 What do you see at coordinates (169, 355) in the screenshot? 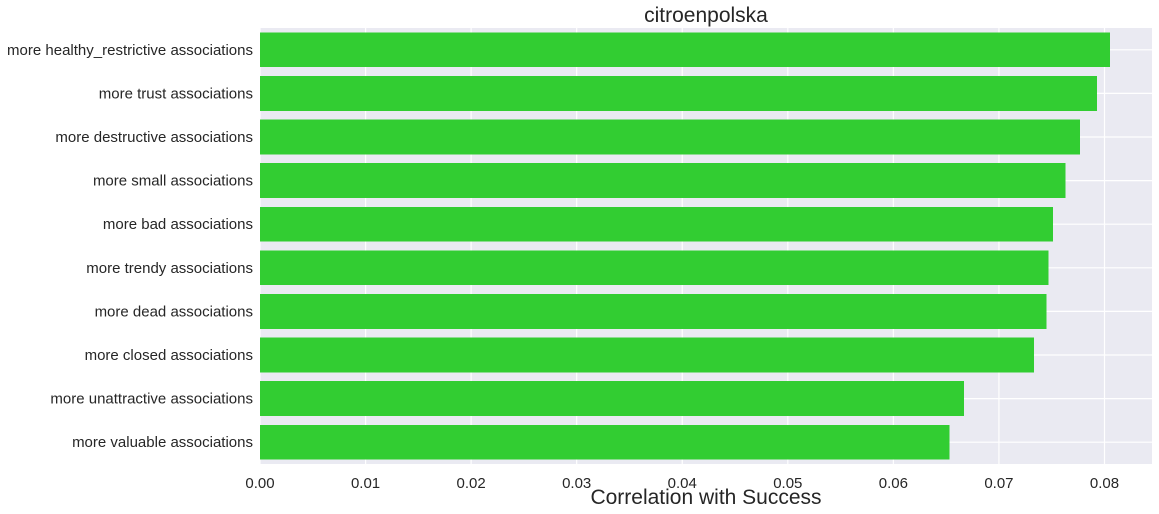
I see `y-tick-label: more closed associations` at bounding box center [169, 355].